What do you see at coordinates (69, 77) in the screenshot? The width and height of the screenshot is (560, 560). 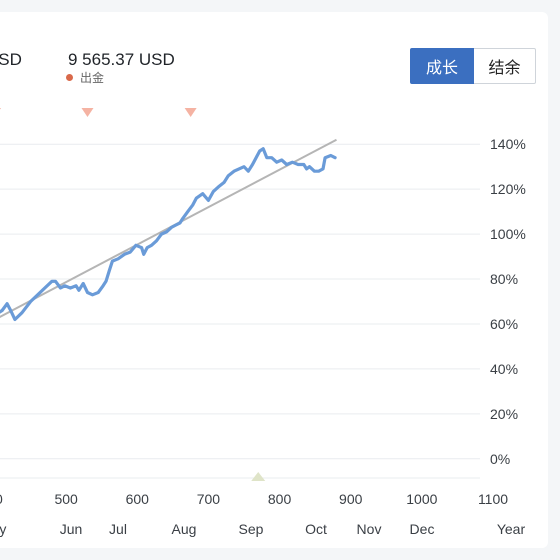 I see `withdrawal-dot-icon` at bounding box center [69, 77].